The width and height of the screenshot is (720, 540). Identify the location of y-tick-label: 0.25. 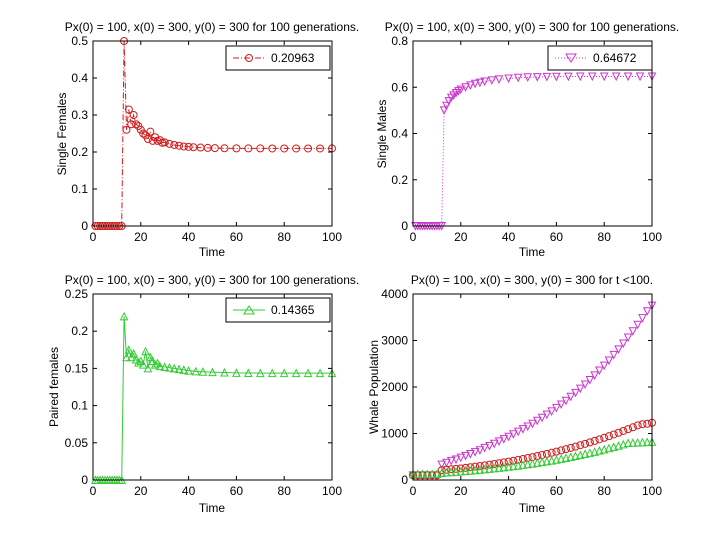
(77, 294).